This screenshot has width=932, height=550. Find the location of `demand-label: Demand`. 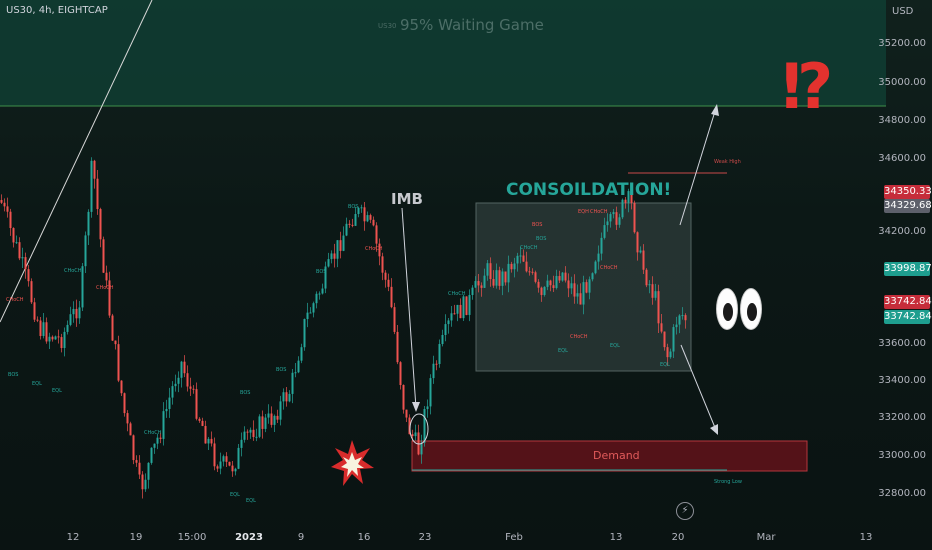

demand-label: Demand is located at coordinates (616, 455).